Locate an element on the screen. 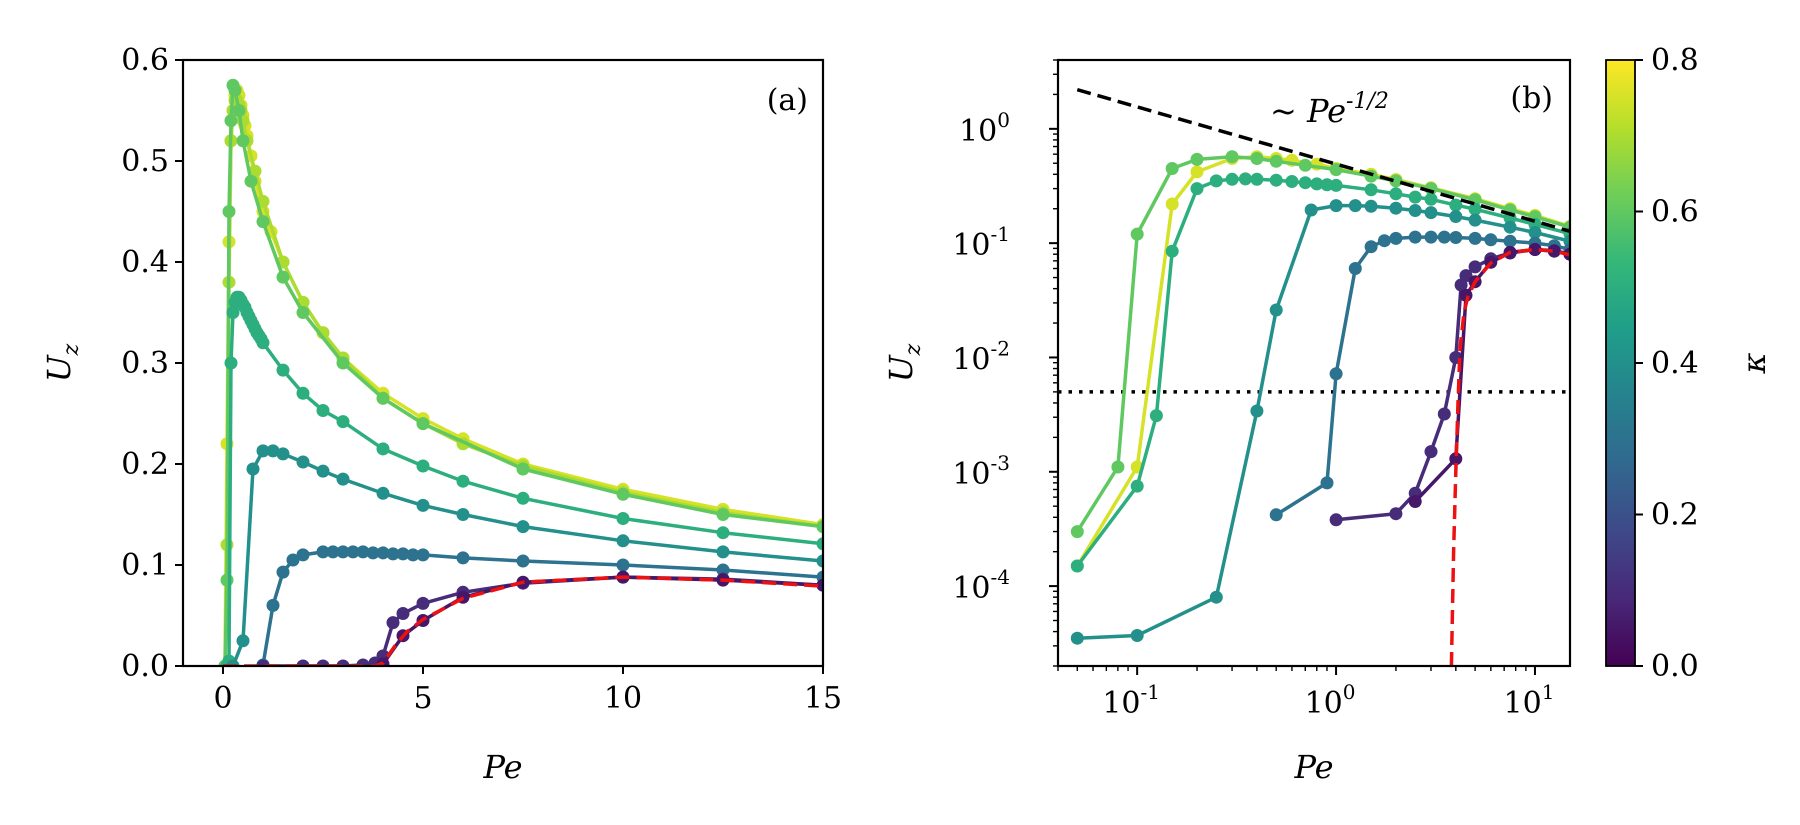 Image resolution: width=1800 pixels, height=825 pixels. y-tick-label: 0.0 is located at coordinates (145, 666).